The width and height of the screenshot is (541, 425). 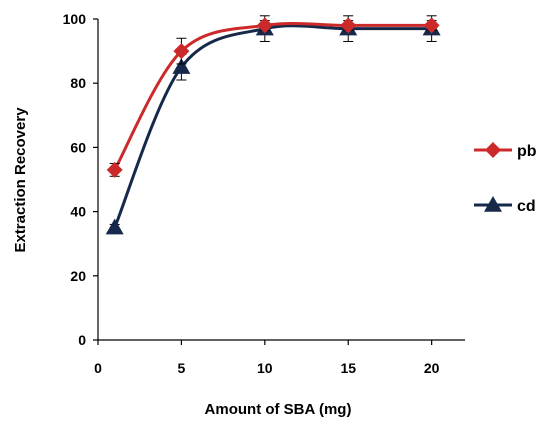 I want to click on y-tick-label: 0, so click(x=82, y=340).